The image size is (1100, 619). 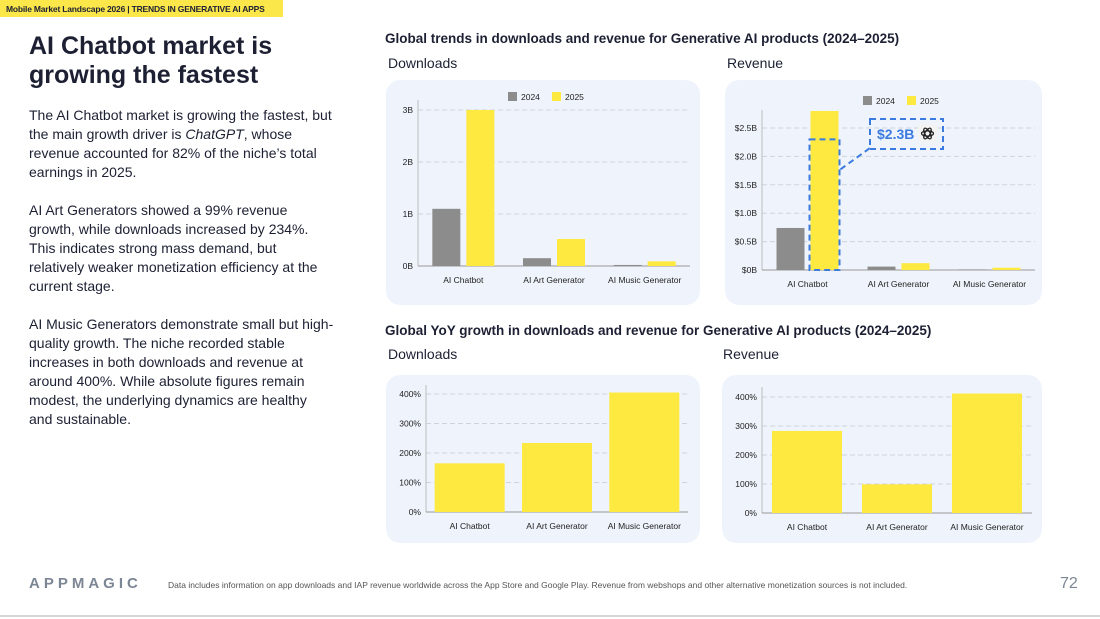 What do you see at coordinates (751, 354) in the screenshot?
I see `yoy-revenue-subtitle: Revenue` at bounding box center [751, 354].